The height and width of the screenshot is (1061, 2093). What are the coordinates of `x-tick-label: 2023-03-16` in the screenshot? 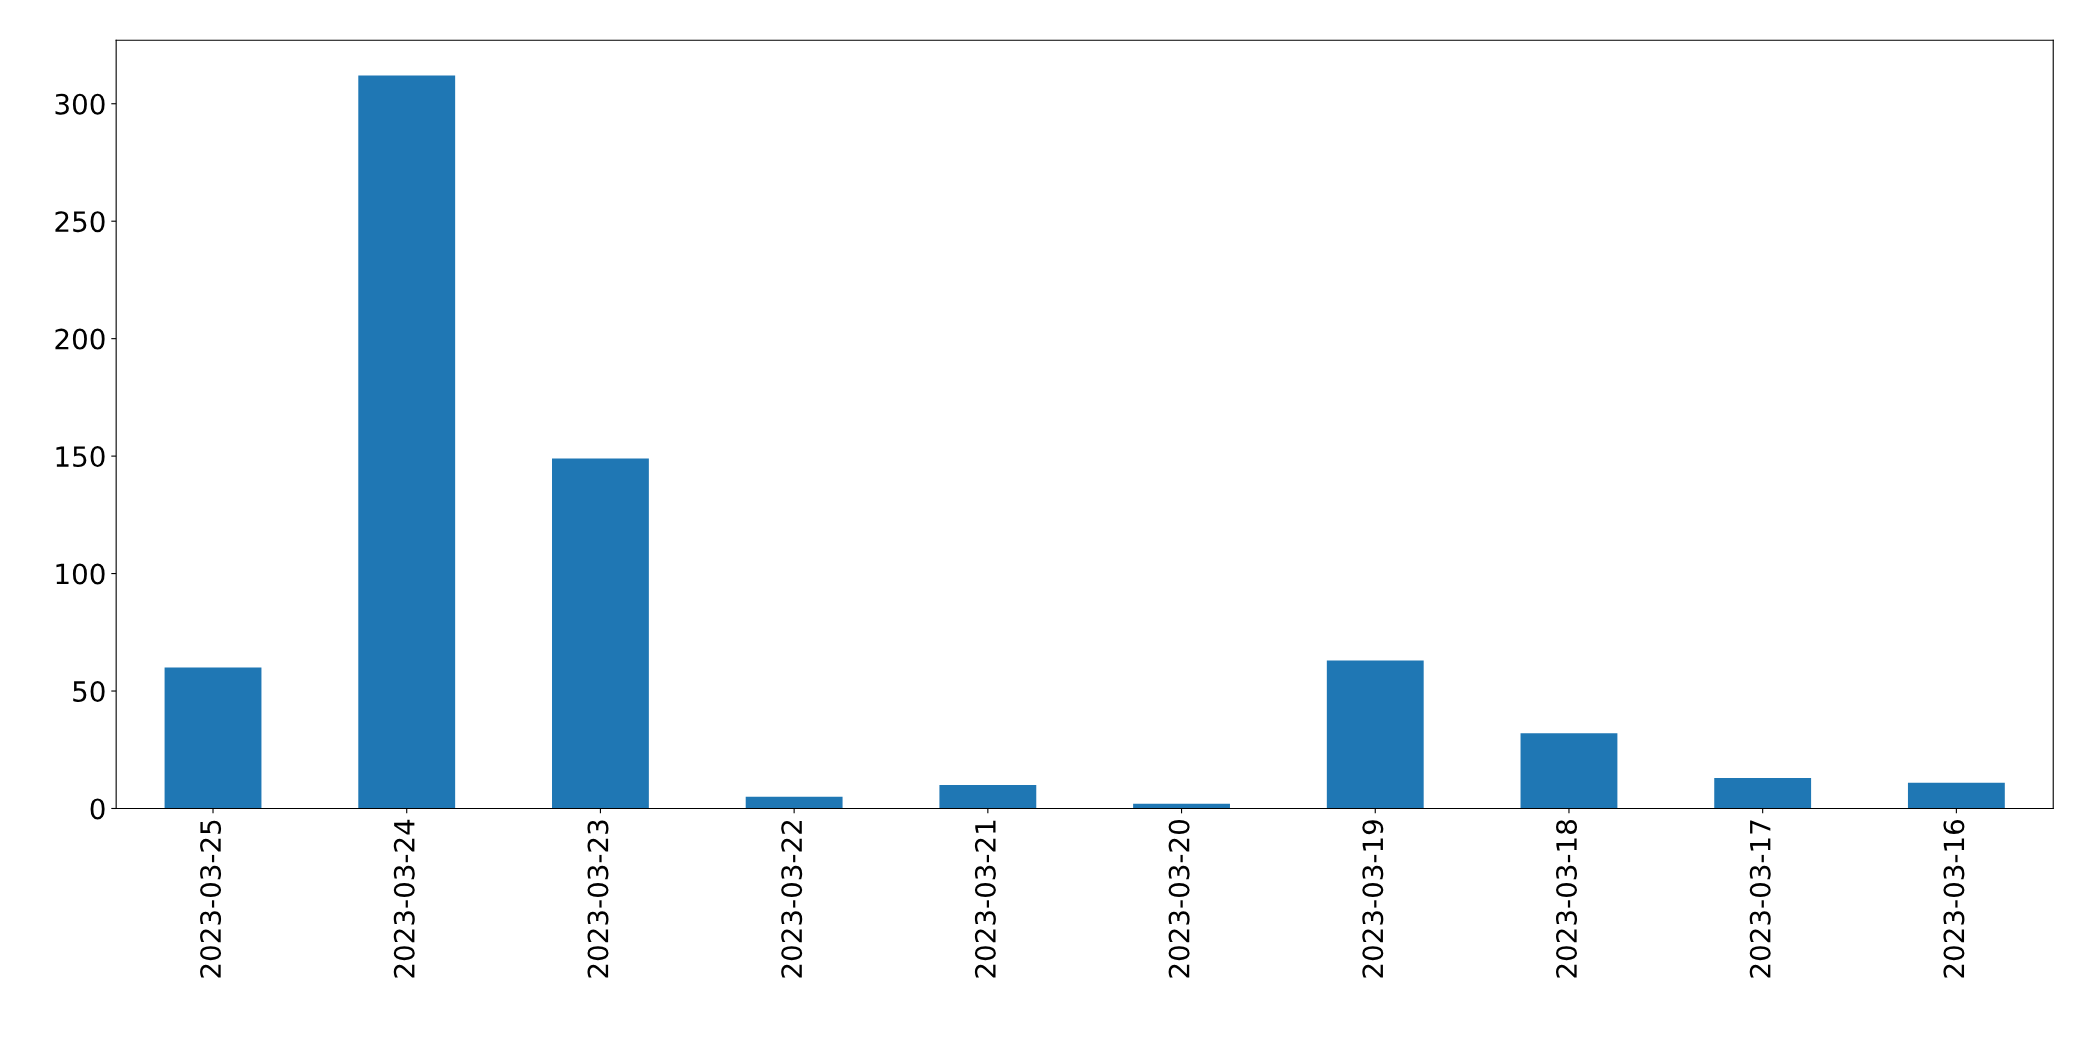 It's located at (1954, 898).